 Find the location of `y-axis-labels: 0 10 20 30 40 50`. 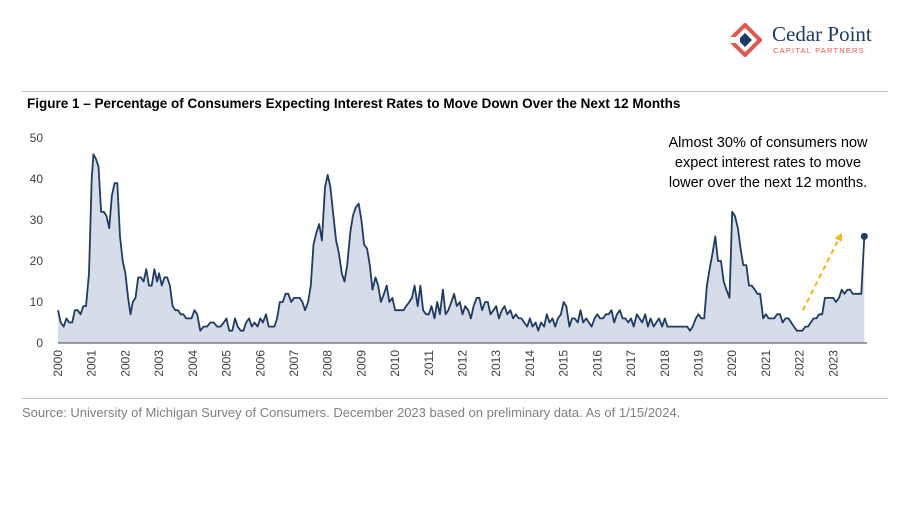

y-axis-labels: 0 10 20 30 40 50 is located at coordinates (37, 240).